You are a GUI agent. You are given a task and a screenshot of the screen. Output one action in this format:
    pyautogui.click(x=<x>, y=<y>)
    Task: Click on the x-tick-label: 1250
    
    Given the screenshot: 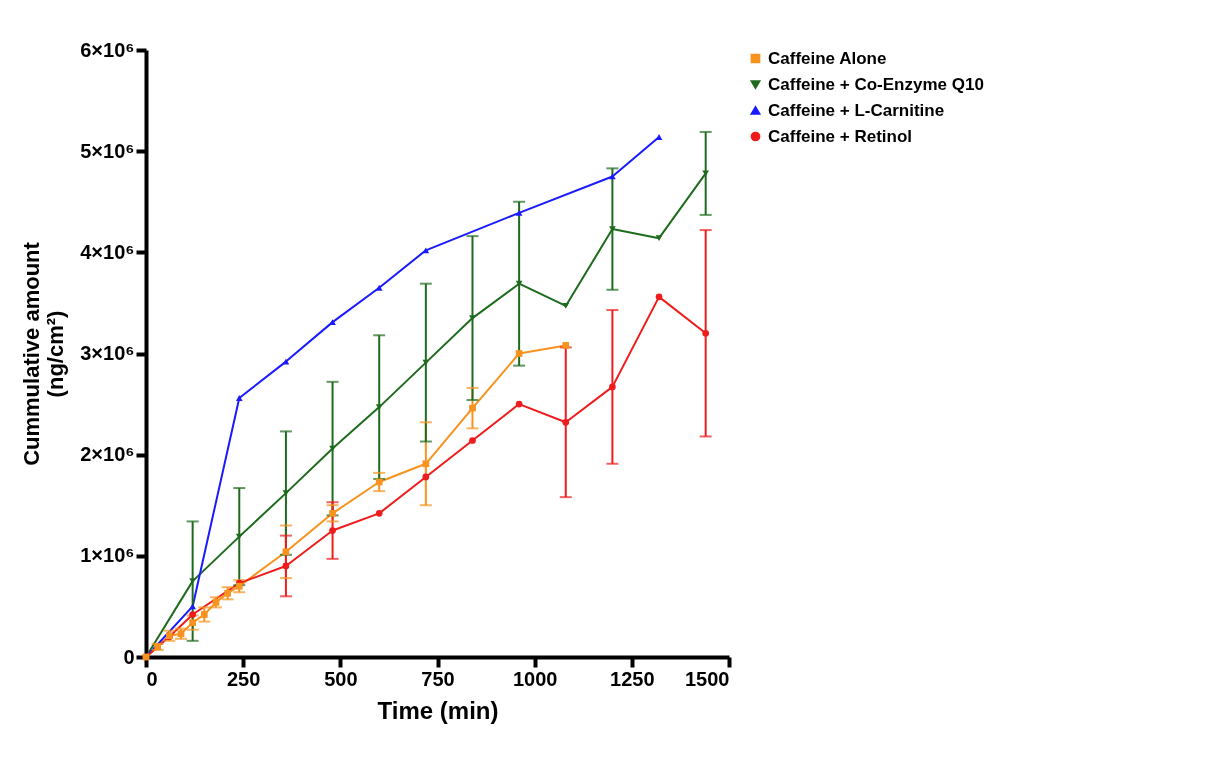 What is the action you would take?
    pyautogui.click(x=632, y=678)
    